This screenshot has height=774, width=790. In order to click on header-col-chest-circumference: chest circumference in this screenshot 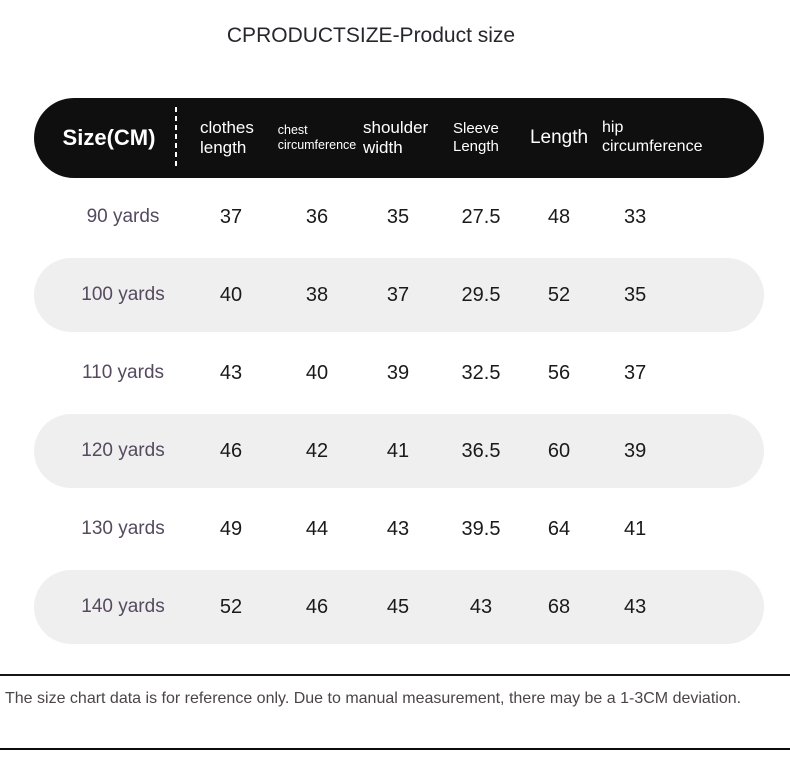, I will do `click(317, 138)`.